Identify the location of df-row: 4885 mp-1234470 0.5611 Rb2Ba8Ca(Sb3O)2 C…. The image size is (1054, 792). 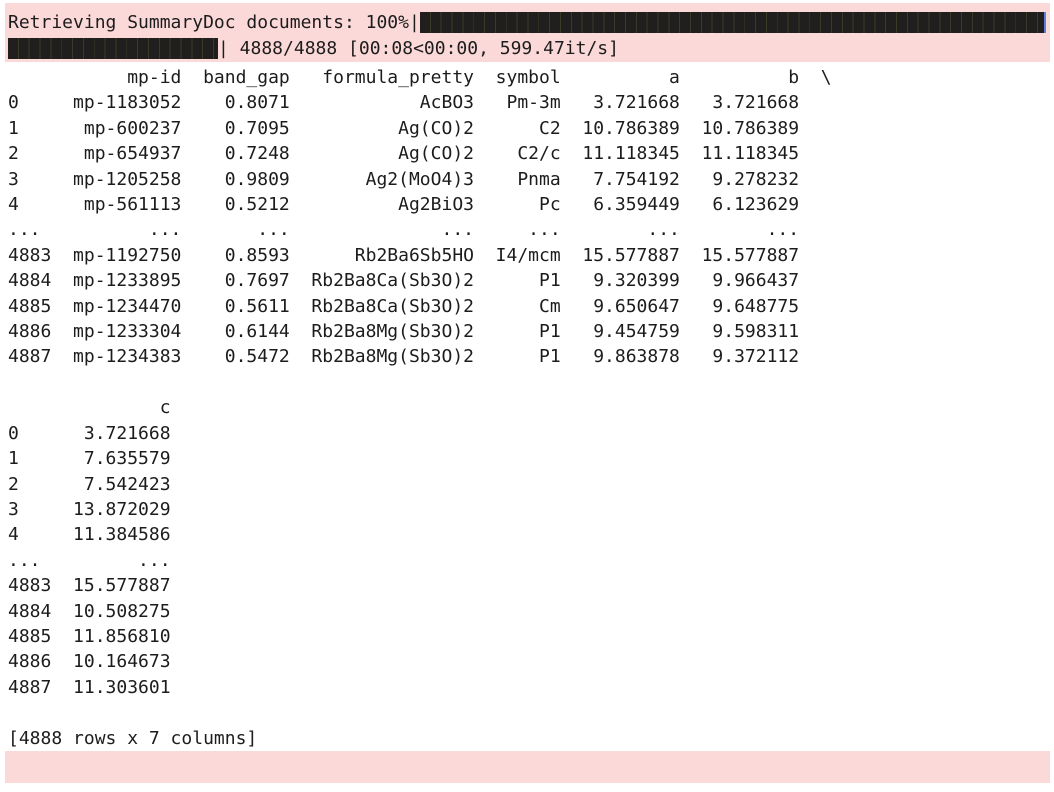
(404, 306).